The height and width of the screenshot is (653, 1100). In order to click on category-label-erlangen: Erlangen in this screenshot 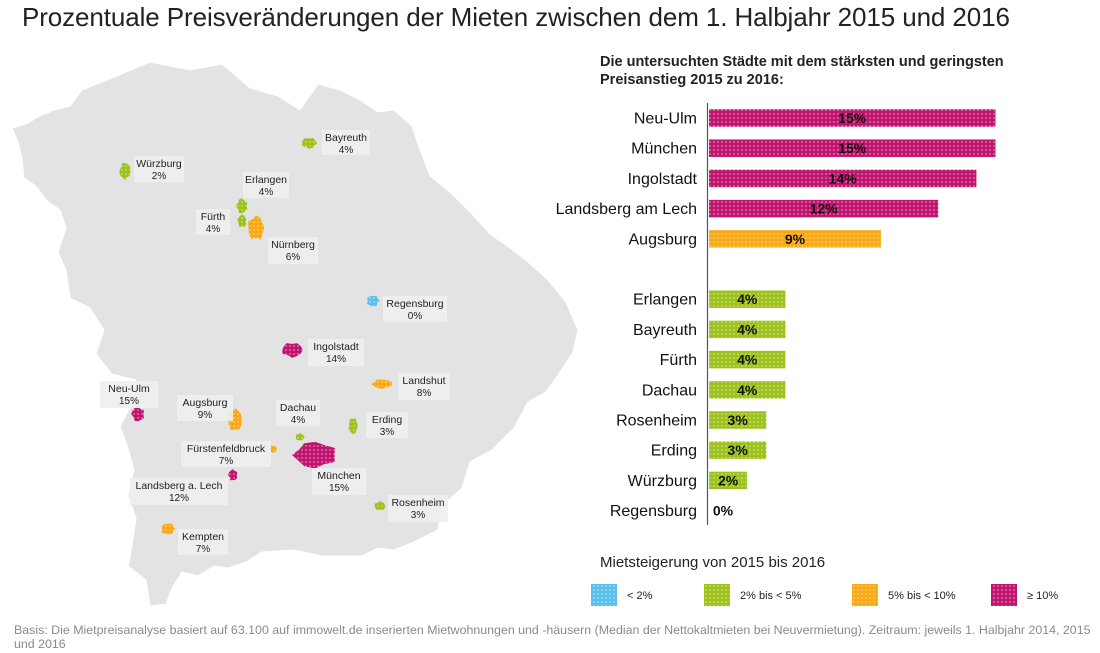, I will do `click(665, 300)`.